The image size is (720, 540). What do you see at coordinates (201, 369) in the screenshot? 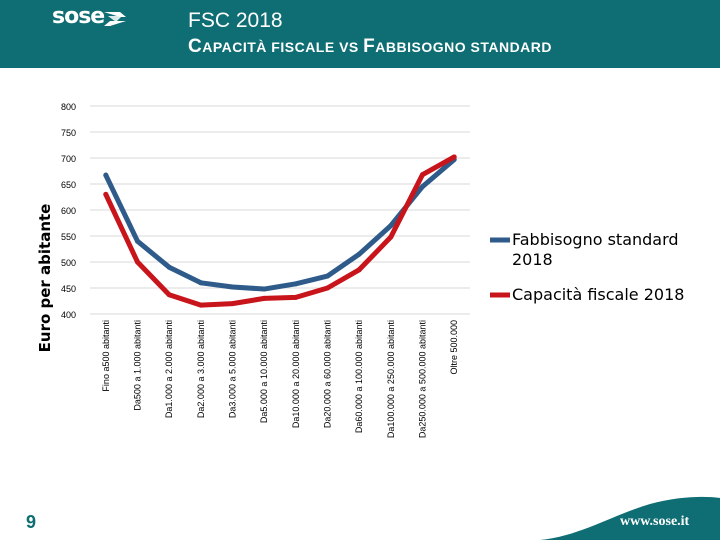
I see `x-tick-label: Da2.000 a 3.000 abitanti` at bounding box center [201, 369].